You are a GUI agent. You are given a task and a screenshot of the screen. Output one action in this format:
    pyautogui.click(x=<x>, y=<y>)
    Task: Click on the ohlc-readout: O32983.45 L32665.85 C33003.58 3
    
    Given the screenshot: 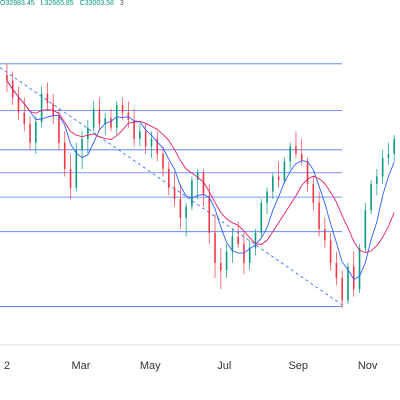 What is the action you would take?
    pyautogui.click(x=64, y=3)
    